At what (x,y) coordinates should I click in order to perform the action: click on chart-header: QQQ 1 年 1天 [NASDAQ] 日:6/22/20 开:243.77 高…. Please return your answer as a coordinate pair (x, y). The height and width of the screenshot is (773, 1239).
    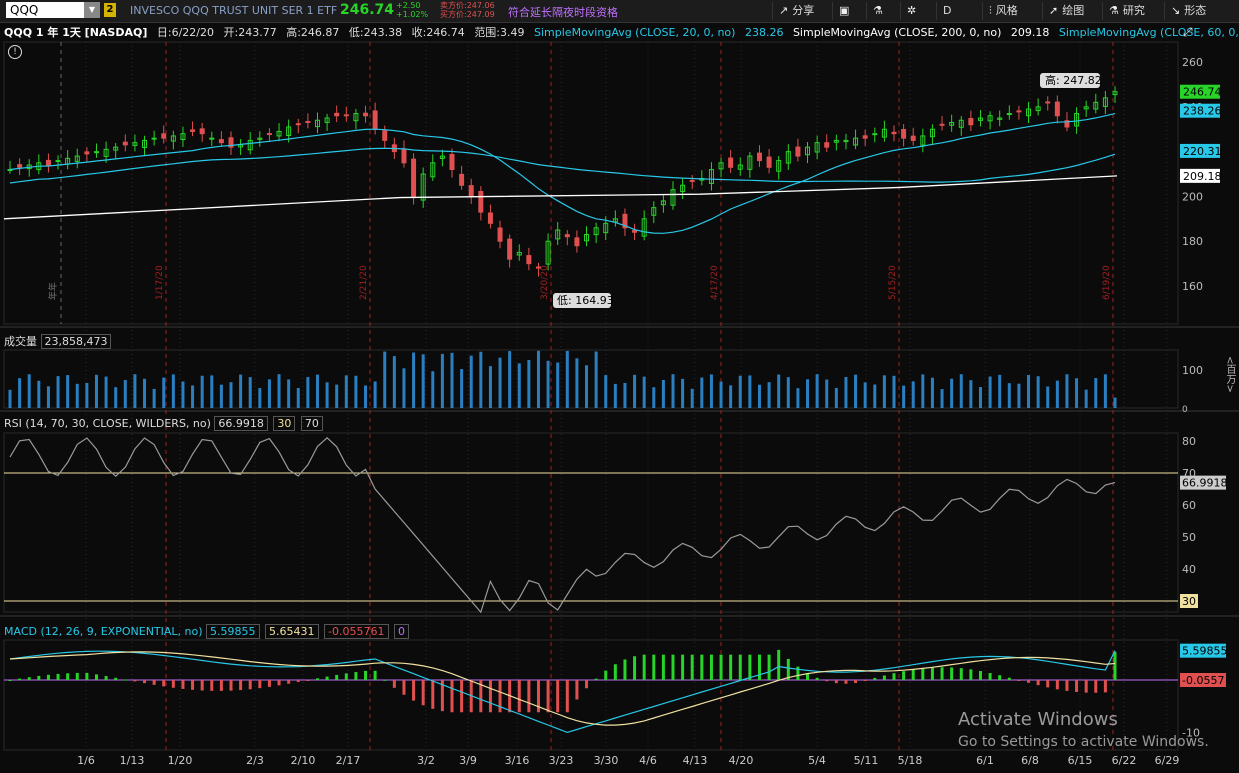
    Looking at the image, I should click on (621, 32).